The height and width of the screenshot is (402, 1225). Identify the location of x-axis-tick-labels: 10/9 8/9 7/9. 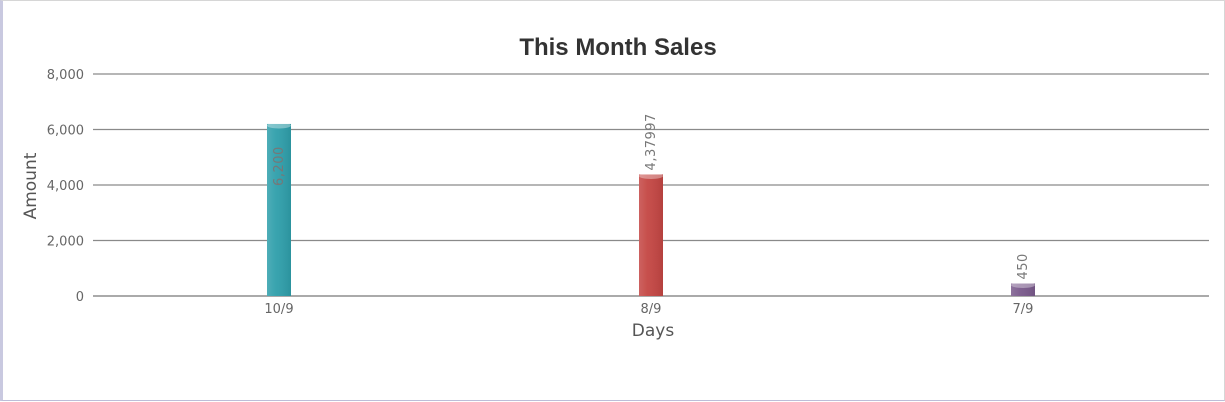
(648, 309).